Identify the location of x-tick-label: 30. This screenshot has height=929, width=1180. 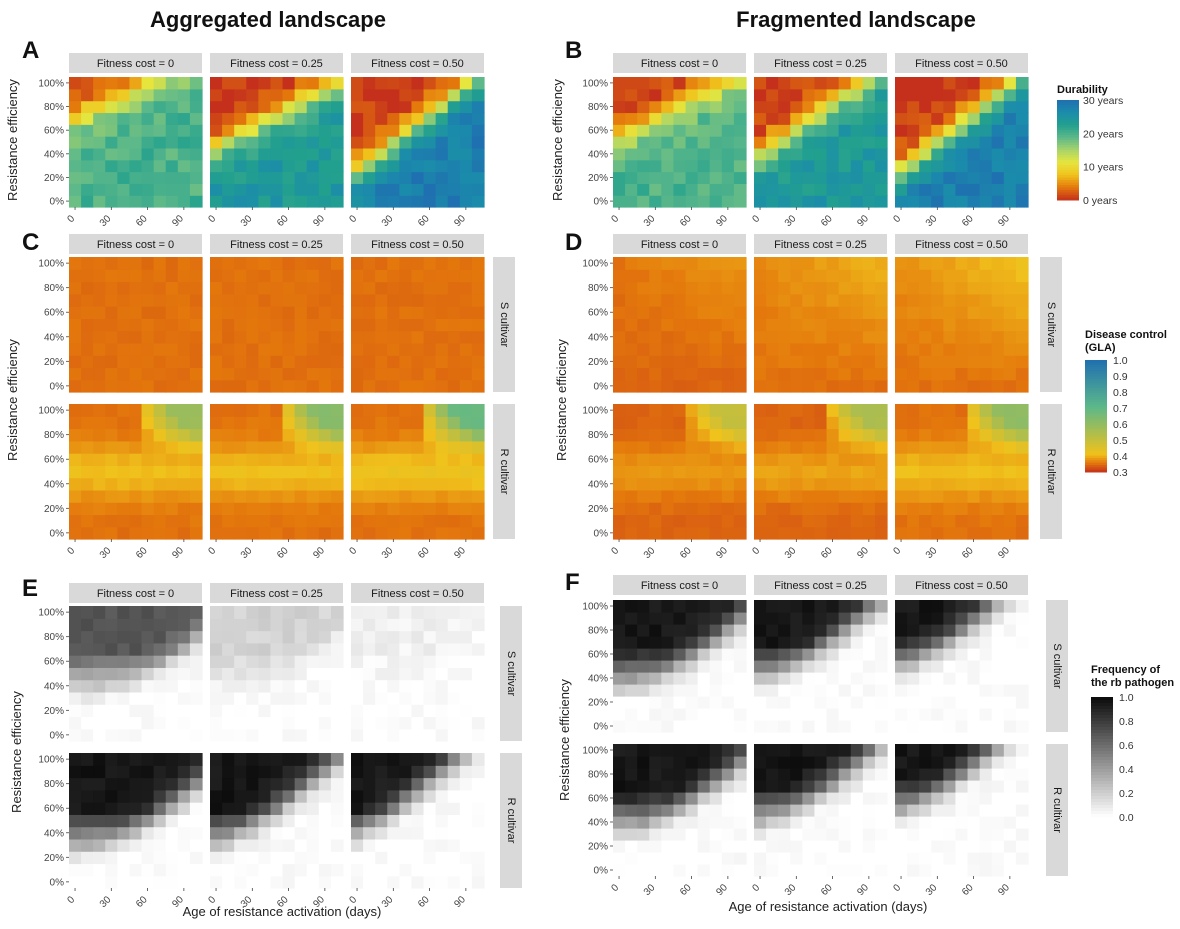
(388, 221).